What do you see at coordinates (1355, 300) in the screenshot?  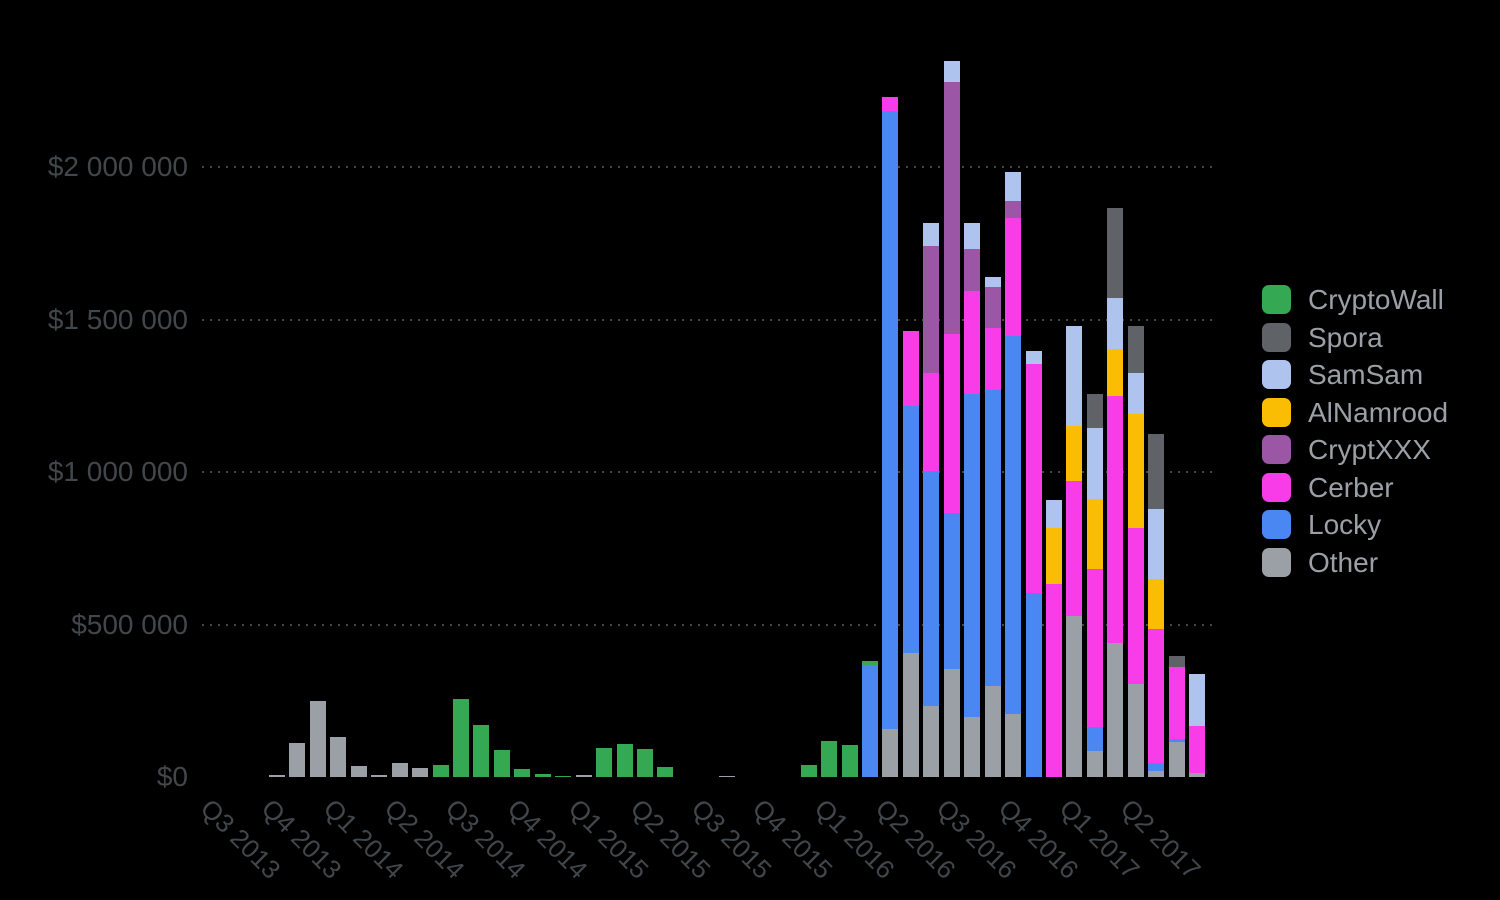 I see `legend-item-cryptowall: CryptoWall` at bounding box center [1355, 300].